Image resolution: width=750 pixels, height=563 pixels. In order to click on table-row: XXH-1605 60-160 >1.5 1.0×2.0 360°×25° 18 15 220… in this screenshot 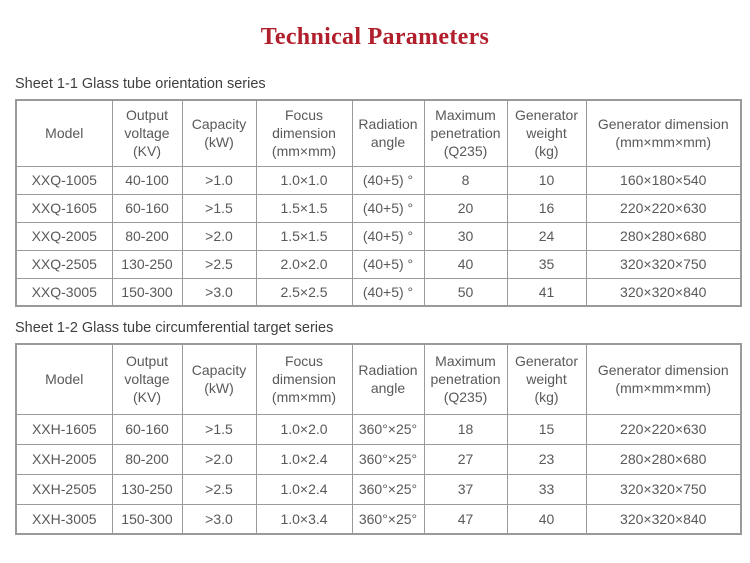, I will do `click(378, 429)`.